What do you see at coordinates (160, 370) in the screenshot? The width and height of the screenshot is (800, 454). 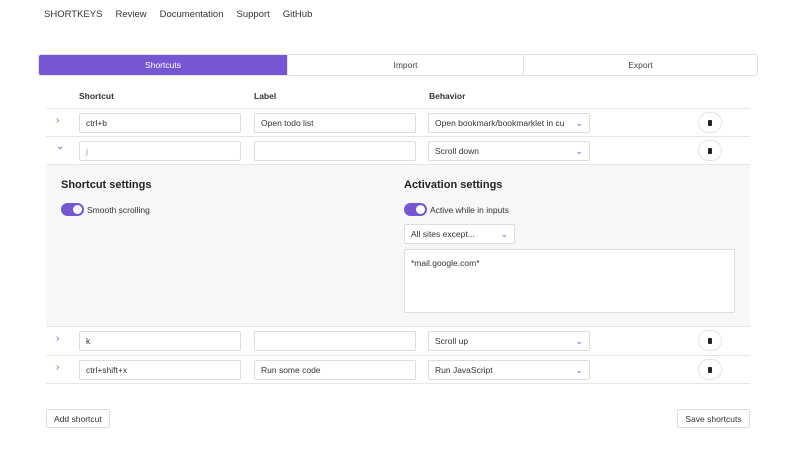 I see `shortcut-input: ctrl+shift+x` at bounding box center [160, 370].